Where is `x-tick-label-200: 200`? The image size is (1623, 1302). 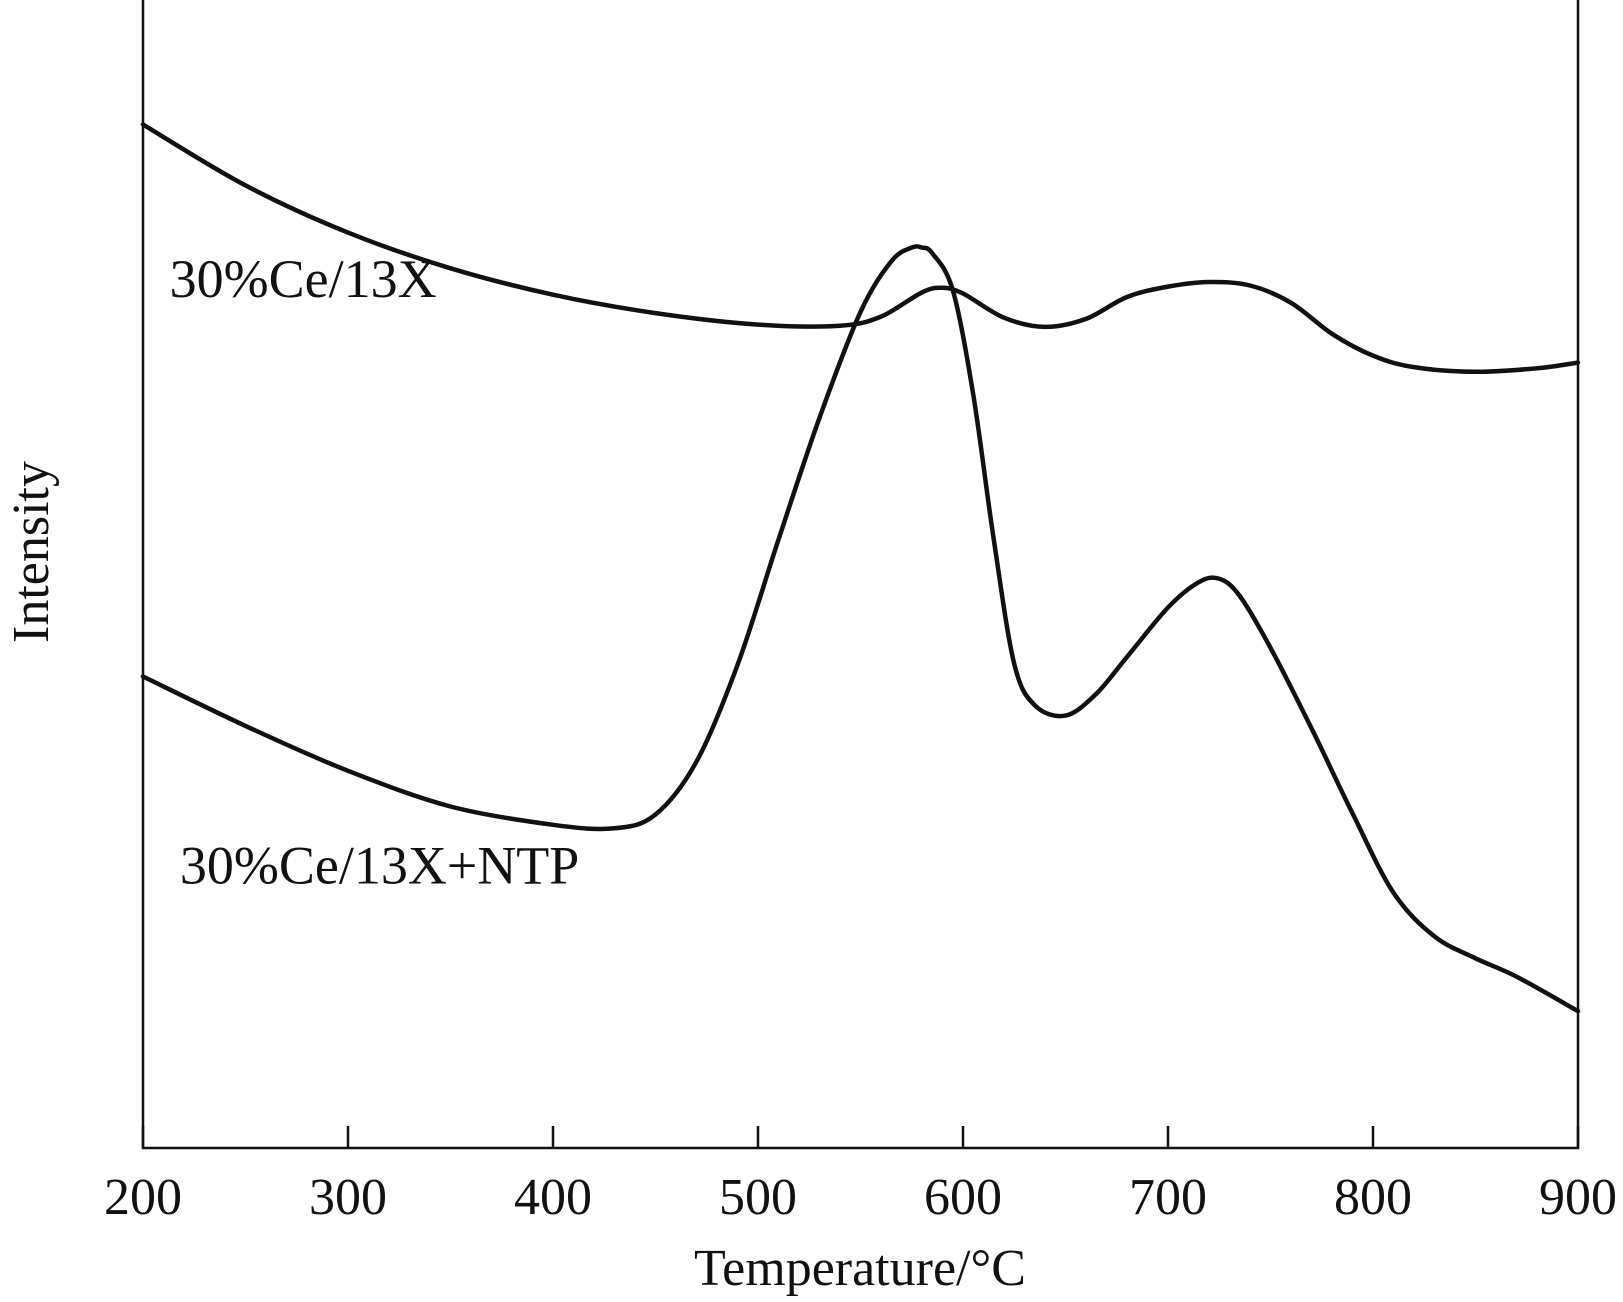
x-tick-label-200: 200 is located at coordinates (143, 1197).